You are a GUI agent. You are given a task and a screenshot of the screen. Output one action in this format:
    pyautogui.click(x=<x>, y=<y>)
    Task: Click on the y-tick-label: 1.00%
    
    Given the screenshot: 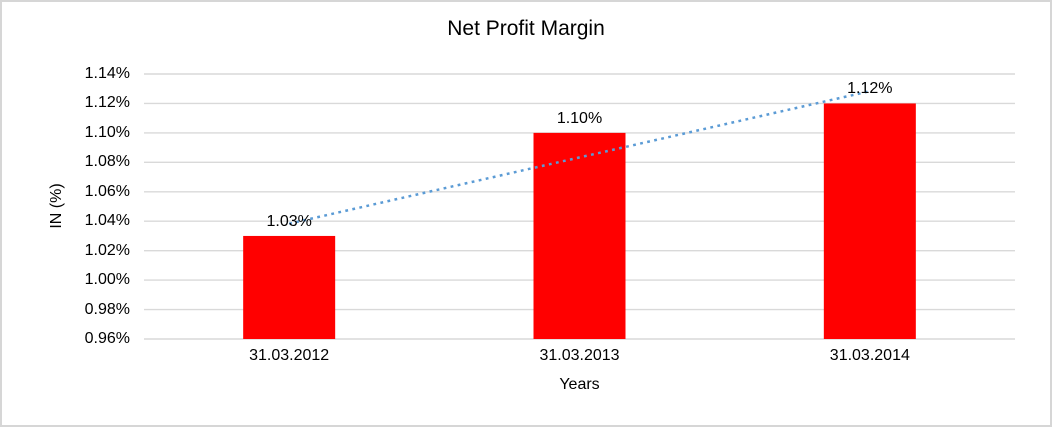 What is the action you would take?
    pyautogui.click(x=107, y=280)
    